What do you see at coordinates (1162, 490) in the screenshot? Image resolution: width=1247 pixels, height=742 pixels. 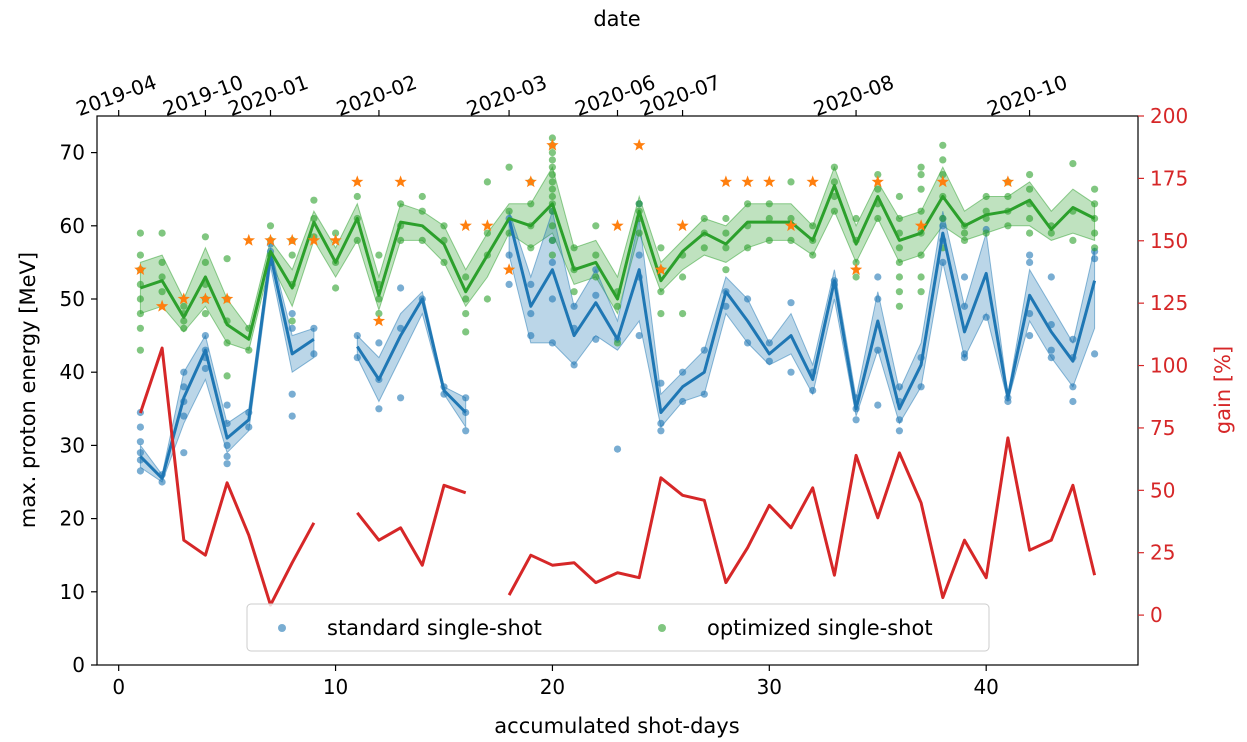 I see `y2-tick-label-2: 50` at bounding box center [1162, 490].